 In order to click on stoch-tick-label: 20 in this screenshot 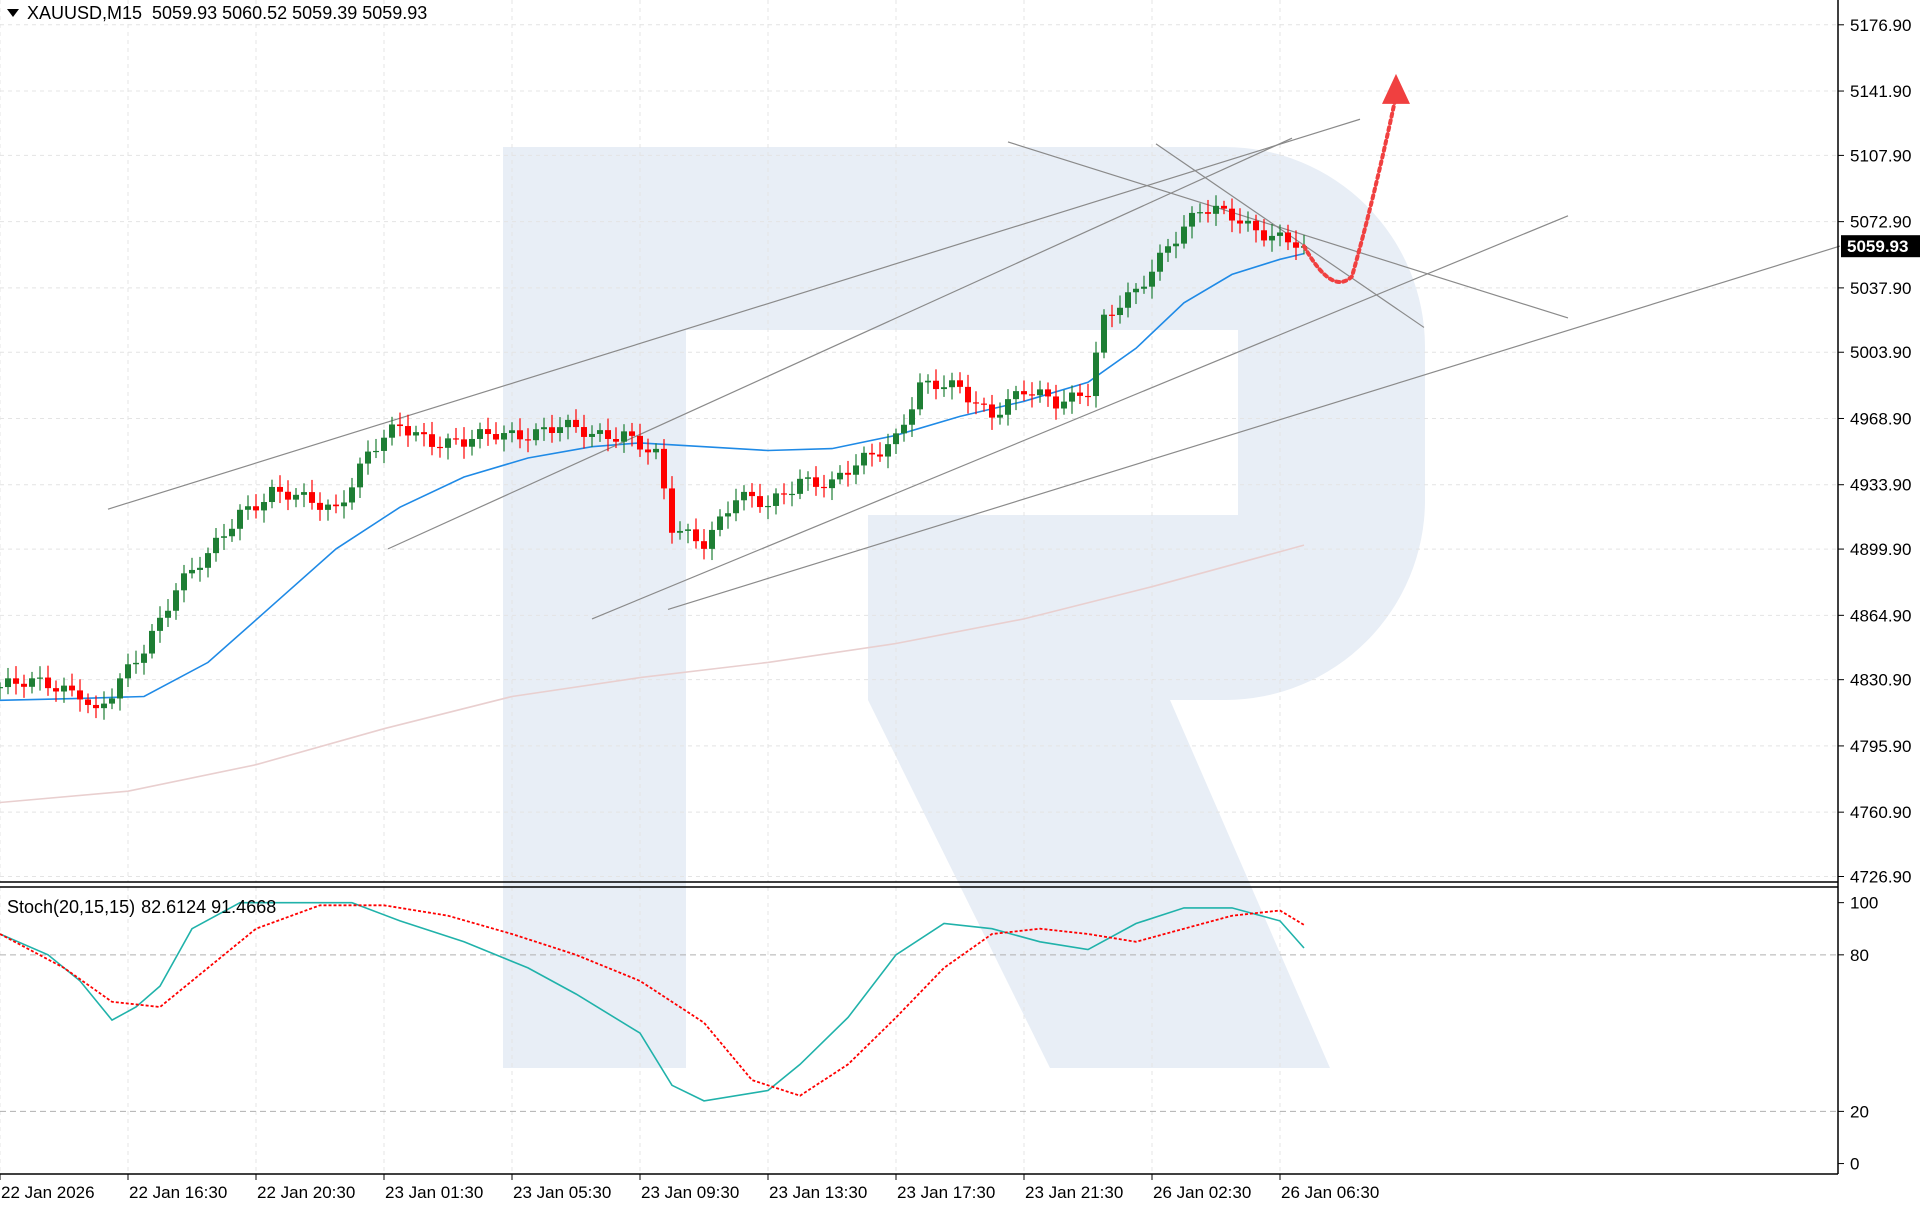, I will do `click(1859, 1111)`.